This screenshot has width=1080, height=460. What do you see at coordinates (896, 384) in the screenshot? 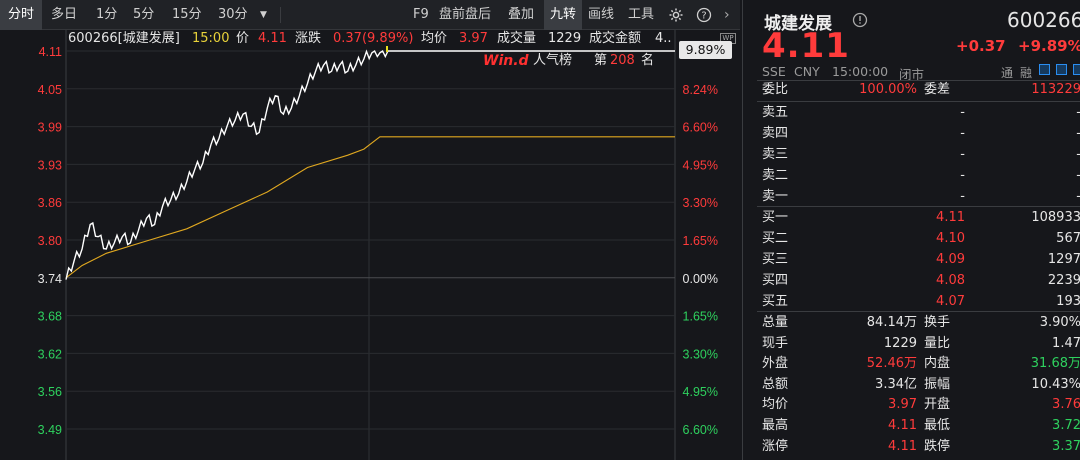
I see `stat-value: 3.34亿` at bounding box center [896, 384].